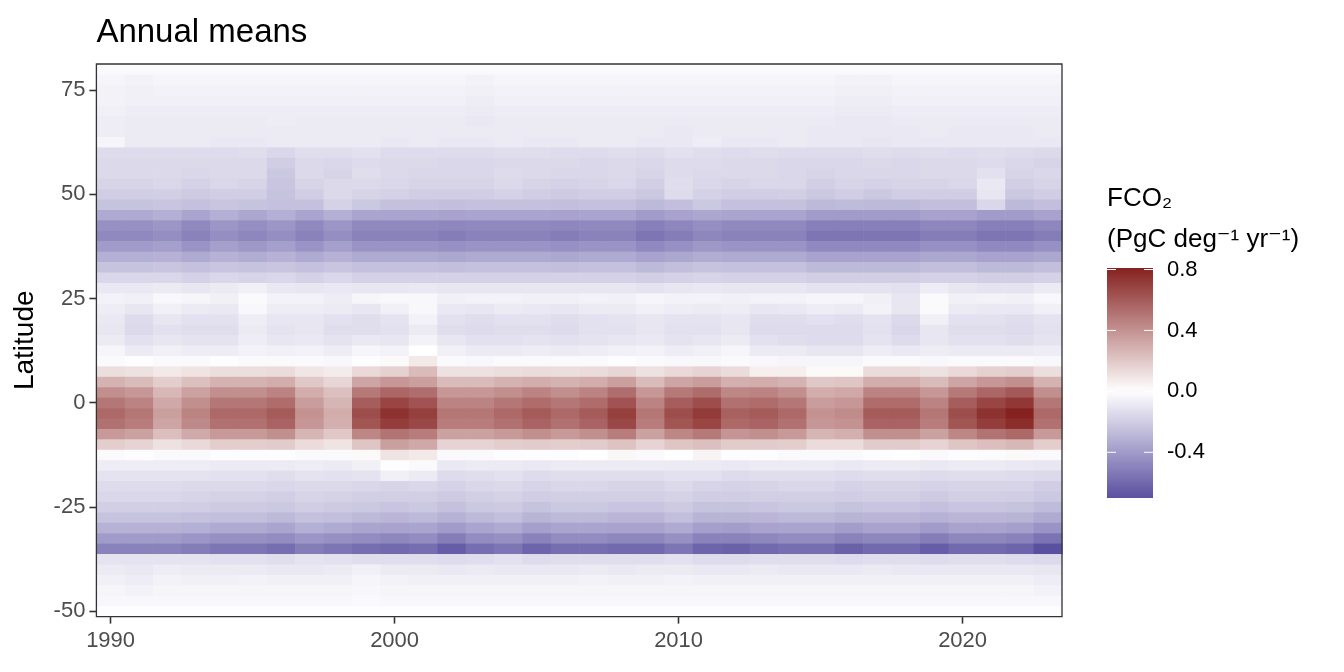  What do you see at coordinates (69, 506) in the screenshot?
I see `y-tick-label: -25` at bounding box center [69, 506].